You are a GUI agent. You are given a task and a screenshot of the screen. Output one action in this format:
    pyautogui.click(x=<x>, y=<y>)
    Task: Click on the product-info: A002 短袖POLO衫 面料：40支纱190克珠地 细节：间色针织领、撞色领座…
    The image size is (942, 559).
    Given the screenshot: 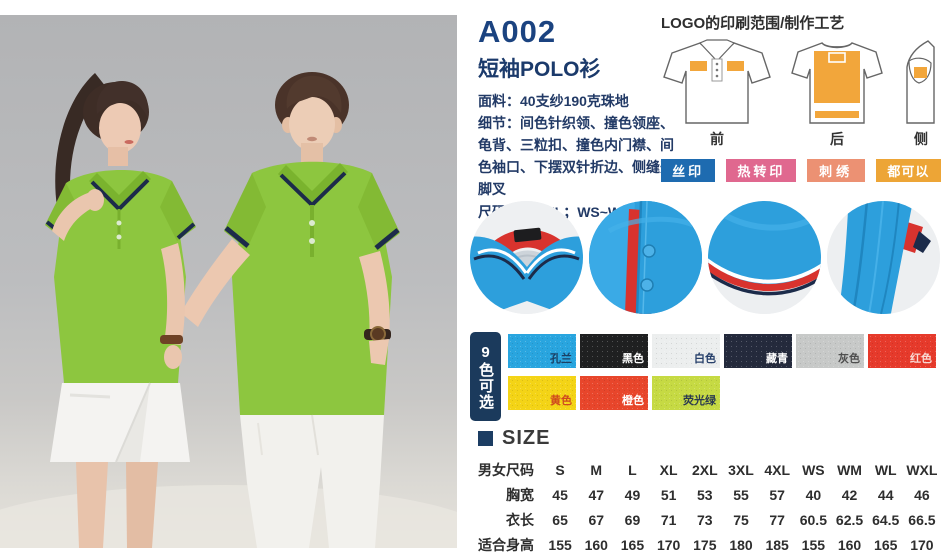 What is the action you would take?
    pyautogui.click(x=576, y=118)
    